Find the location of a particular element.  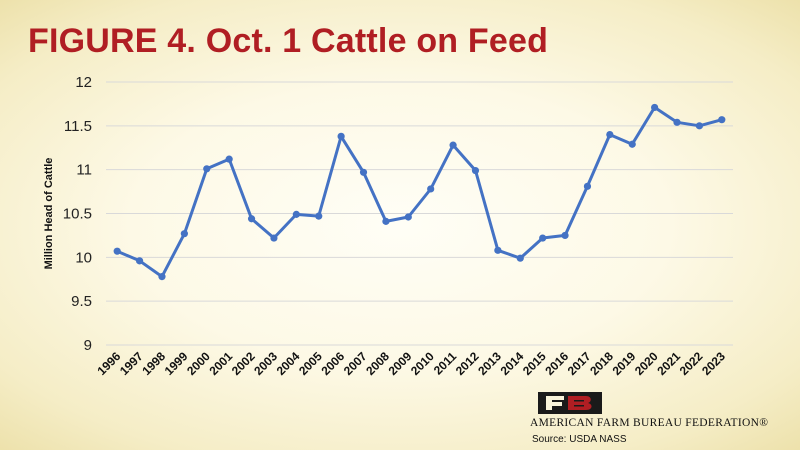

x-tick-label: 2002 is located at coordinates (243, 363).